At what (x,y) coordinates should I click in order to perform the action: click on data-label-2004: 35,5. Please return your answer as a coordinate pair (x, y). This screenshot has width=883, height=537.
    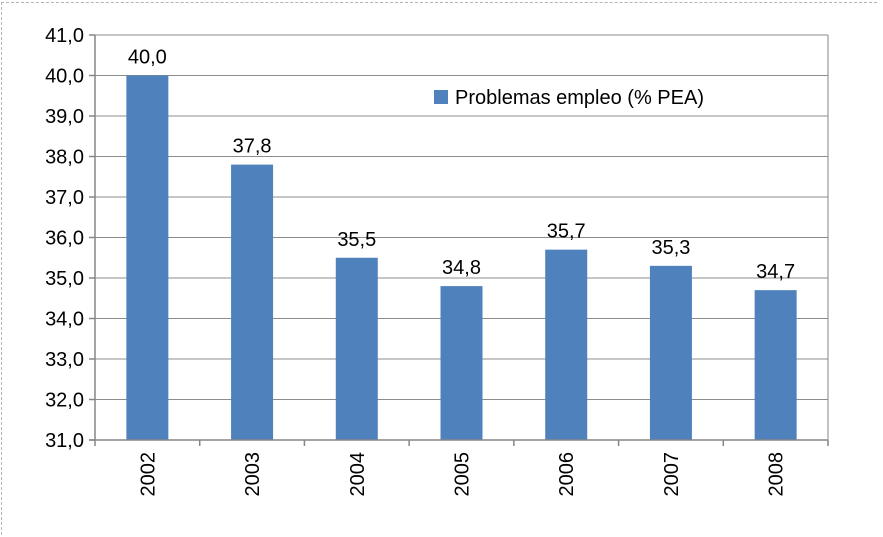
    Looking at the image, I should click on (356, 240).